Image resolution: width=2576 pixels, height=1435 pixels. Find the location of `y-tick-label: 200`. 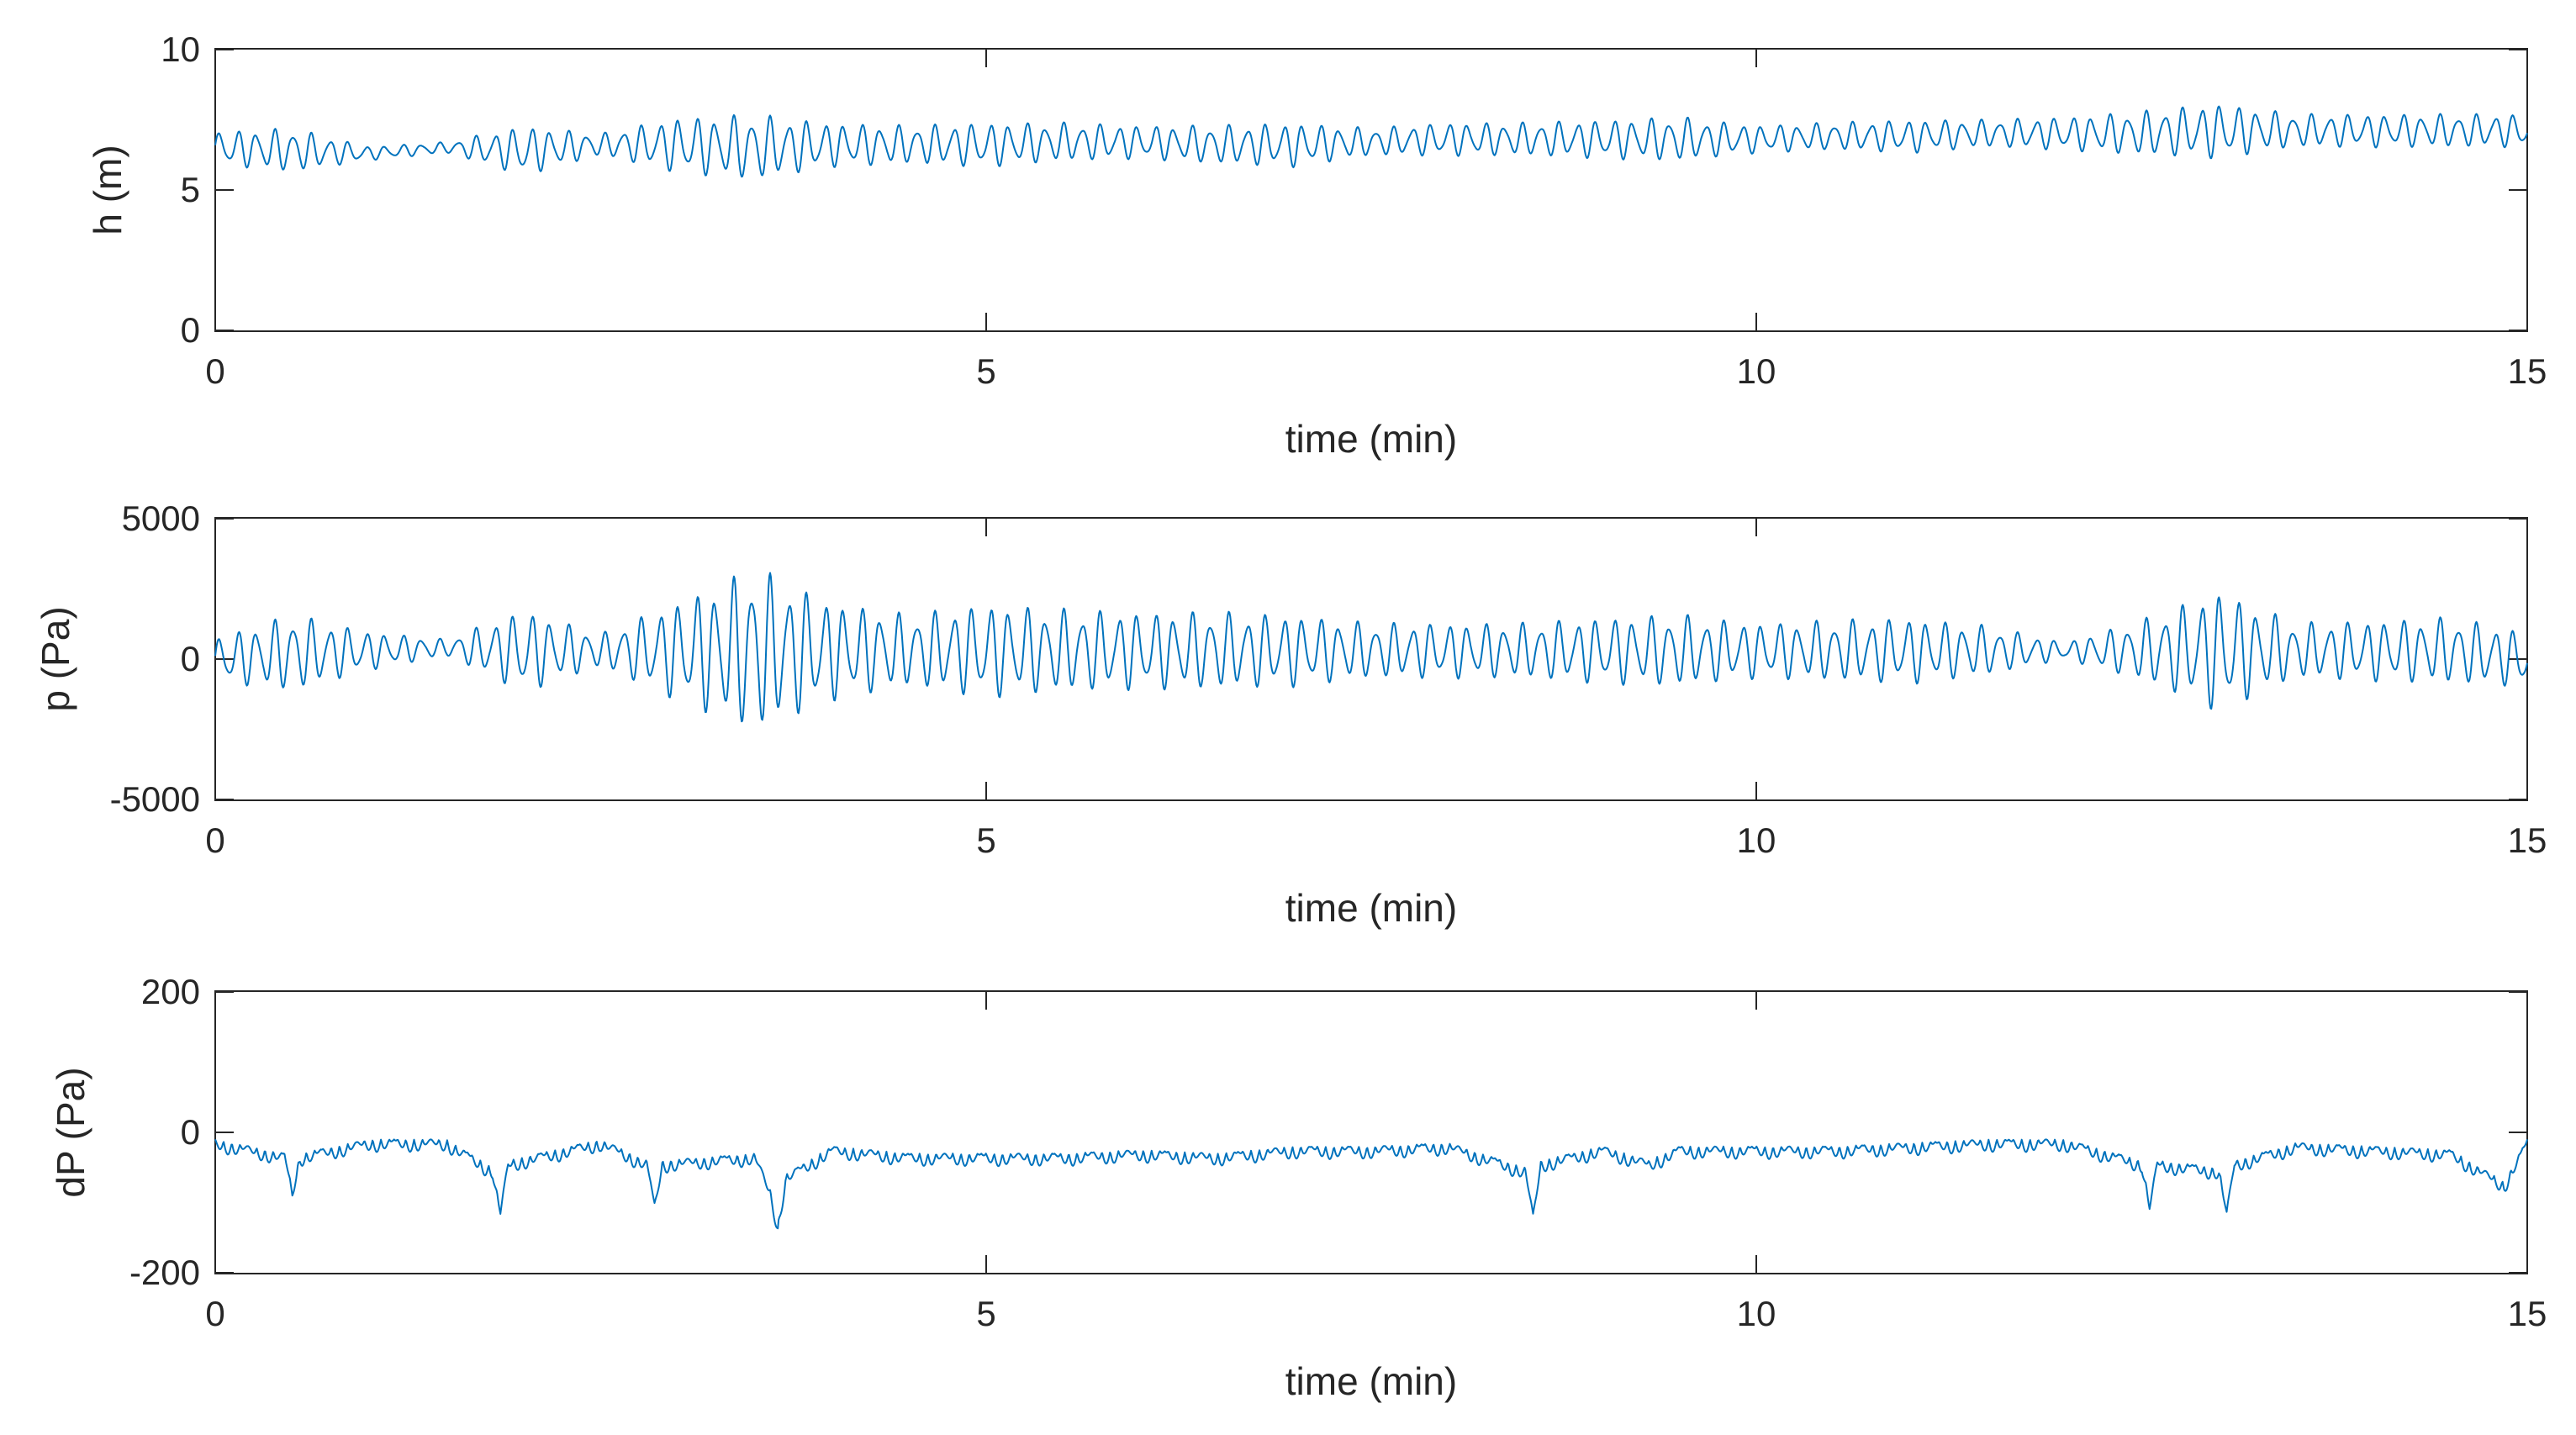

y-tick-label: 200 is located at coordinates (170, 992).